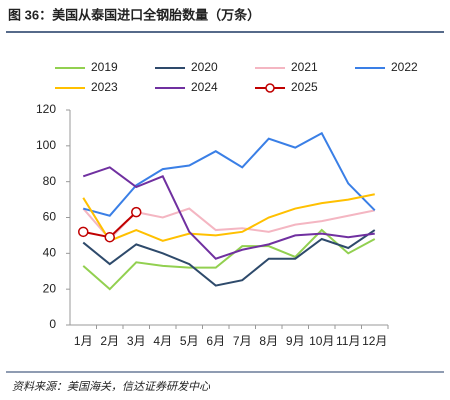  Describe the element at coordinates (270, 88) in the screenshot. I see `legend-marker` at that location.